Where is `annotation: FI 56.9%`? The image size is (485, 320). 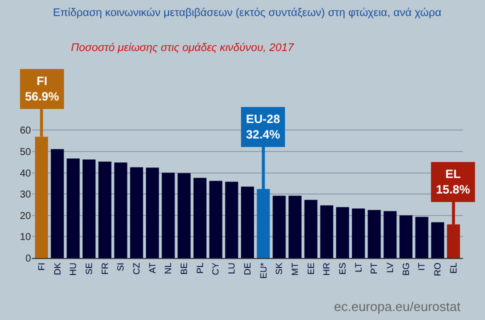
annotation: FI 56.9% is located at coordinates (42, 89).